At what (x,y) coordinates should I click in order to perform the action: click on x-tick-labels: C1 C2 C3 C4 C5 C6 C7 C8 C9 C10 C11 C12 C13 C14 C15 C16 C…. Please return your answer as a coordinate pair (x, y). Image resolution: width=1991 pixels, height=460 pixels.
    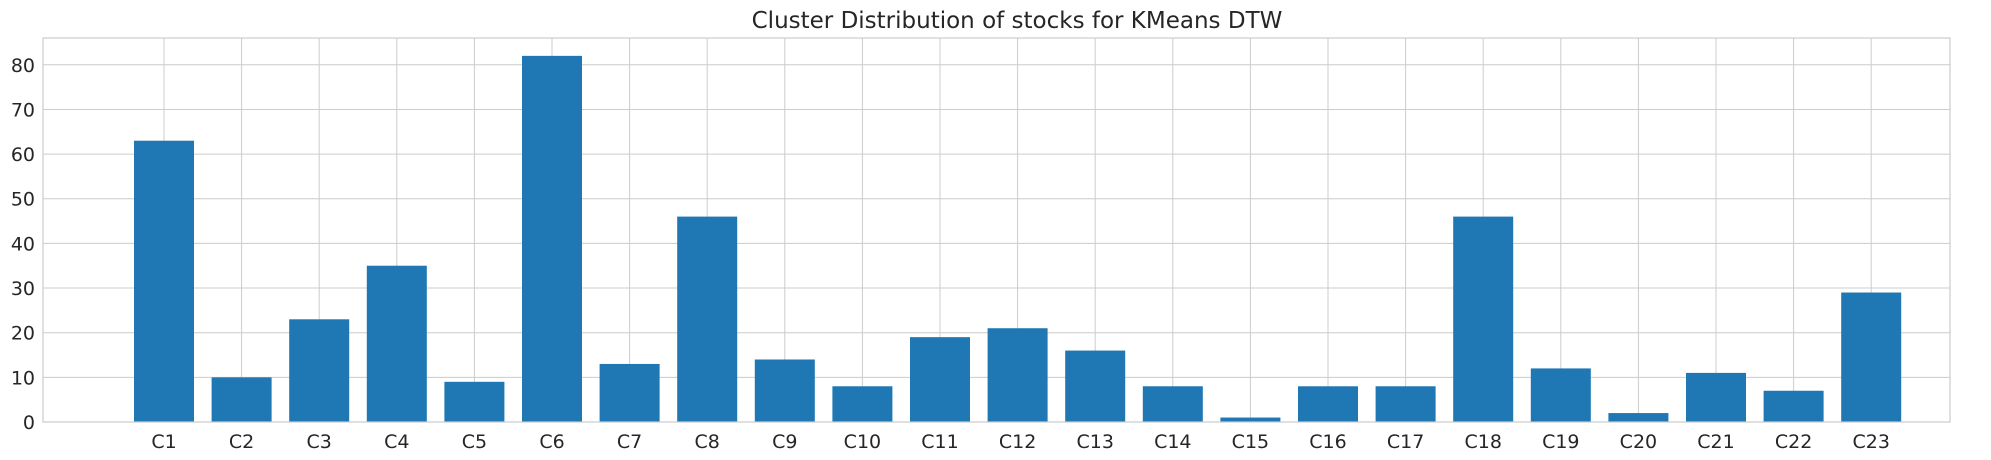
    Looking at the image, I should click on (1020, 442).